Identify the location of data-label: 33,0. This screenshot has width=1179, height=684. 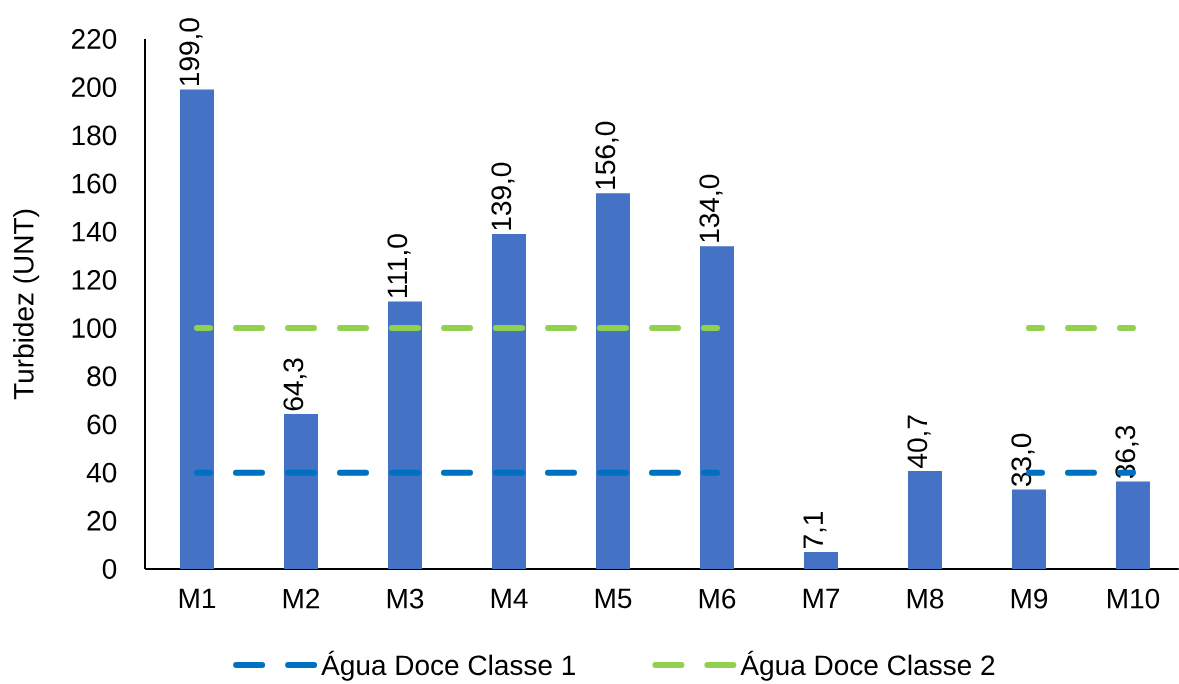
(1023, 460).